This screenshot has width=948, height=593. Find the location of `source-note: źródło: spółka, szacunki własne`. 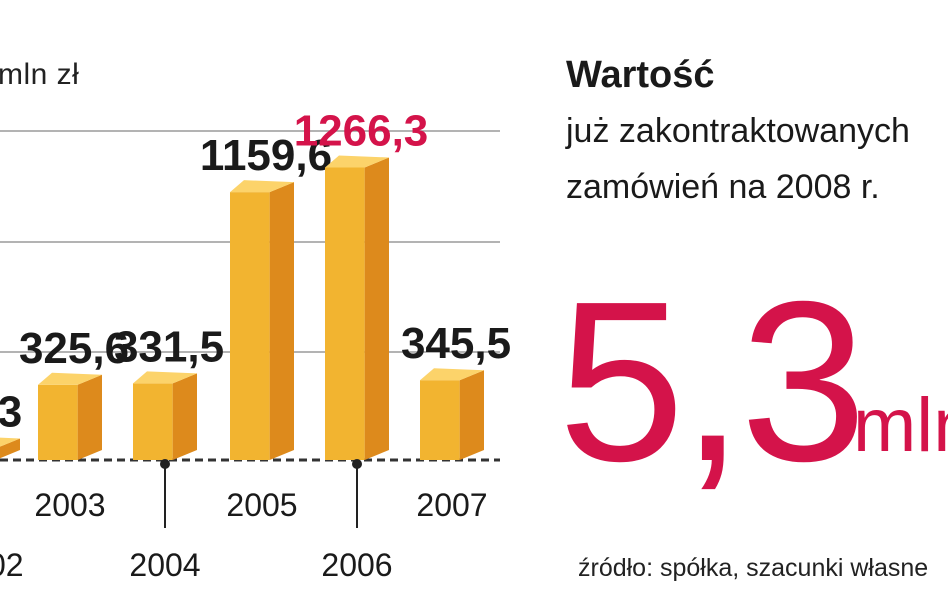

source-note: źródło: spółka, szacunki własne is located at coordinates (753, 568).